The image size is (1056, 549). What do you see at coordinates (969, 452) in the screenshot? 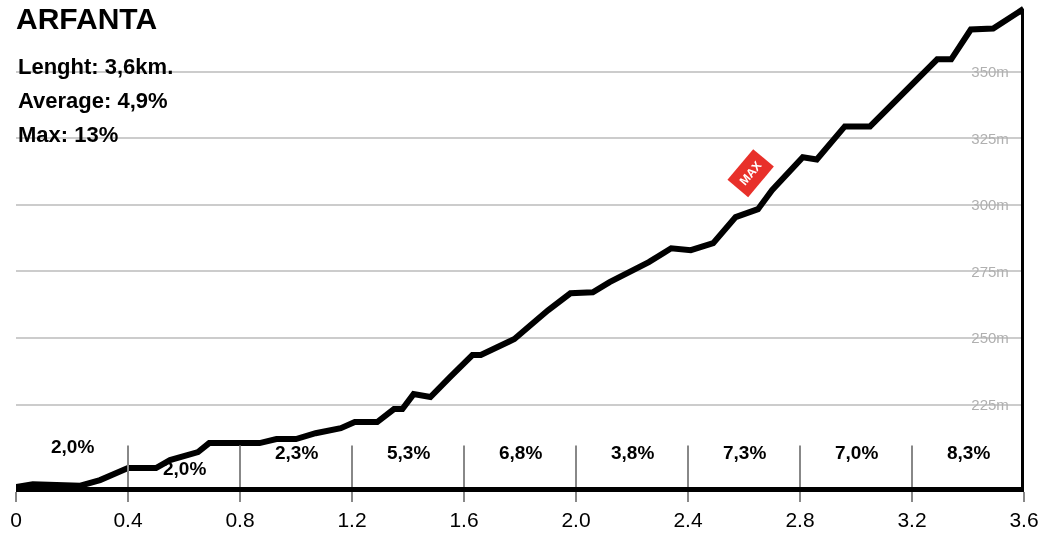
I see `annotation: 8,3%` at bounding box center [969, 452].